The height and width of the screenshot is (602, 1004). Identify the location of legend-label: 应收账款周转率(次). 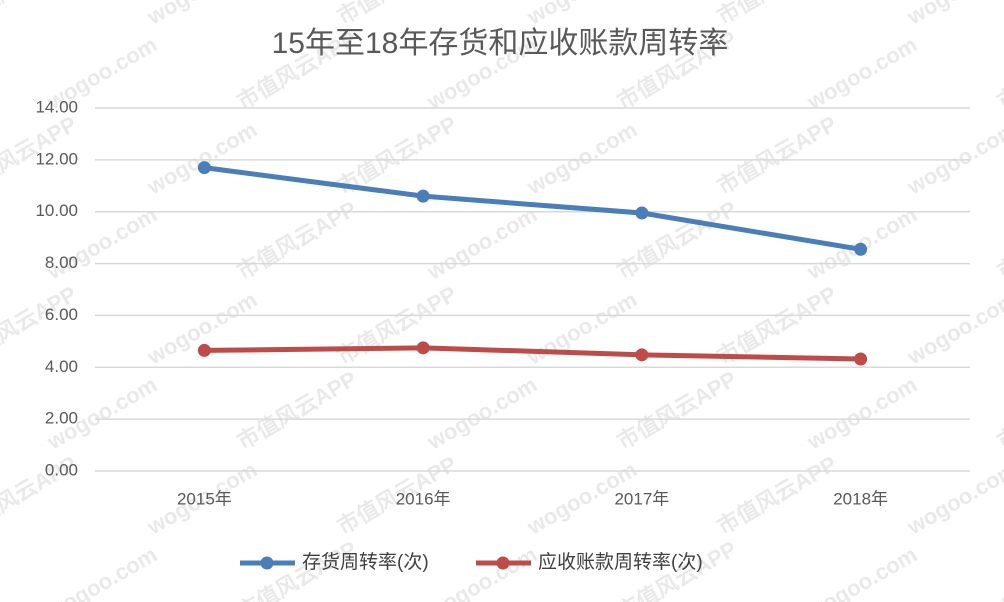
(620, 562).